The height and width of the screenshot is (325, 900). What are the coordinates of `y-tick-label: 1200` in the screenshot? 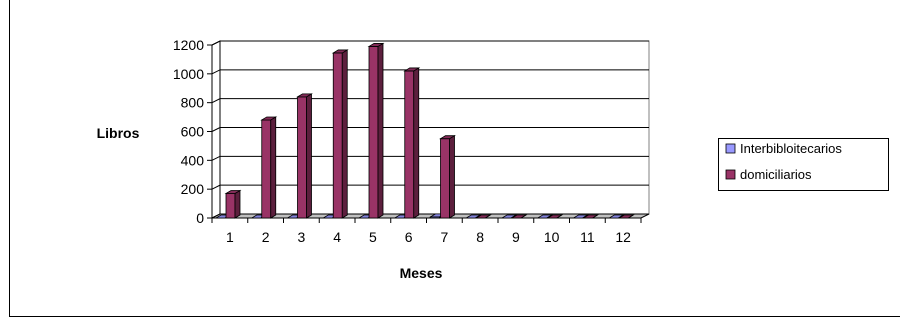 It's located at (188, 45).